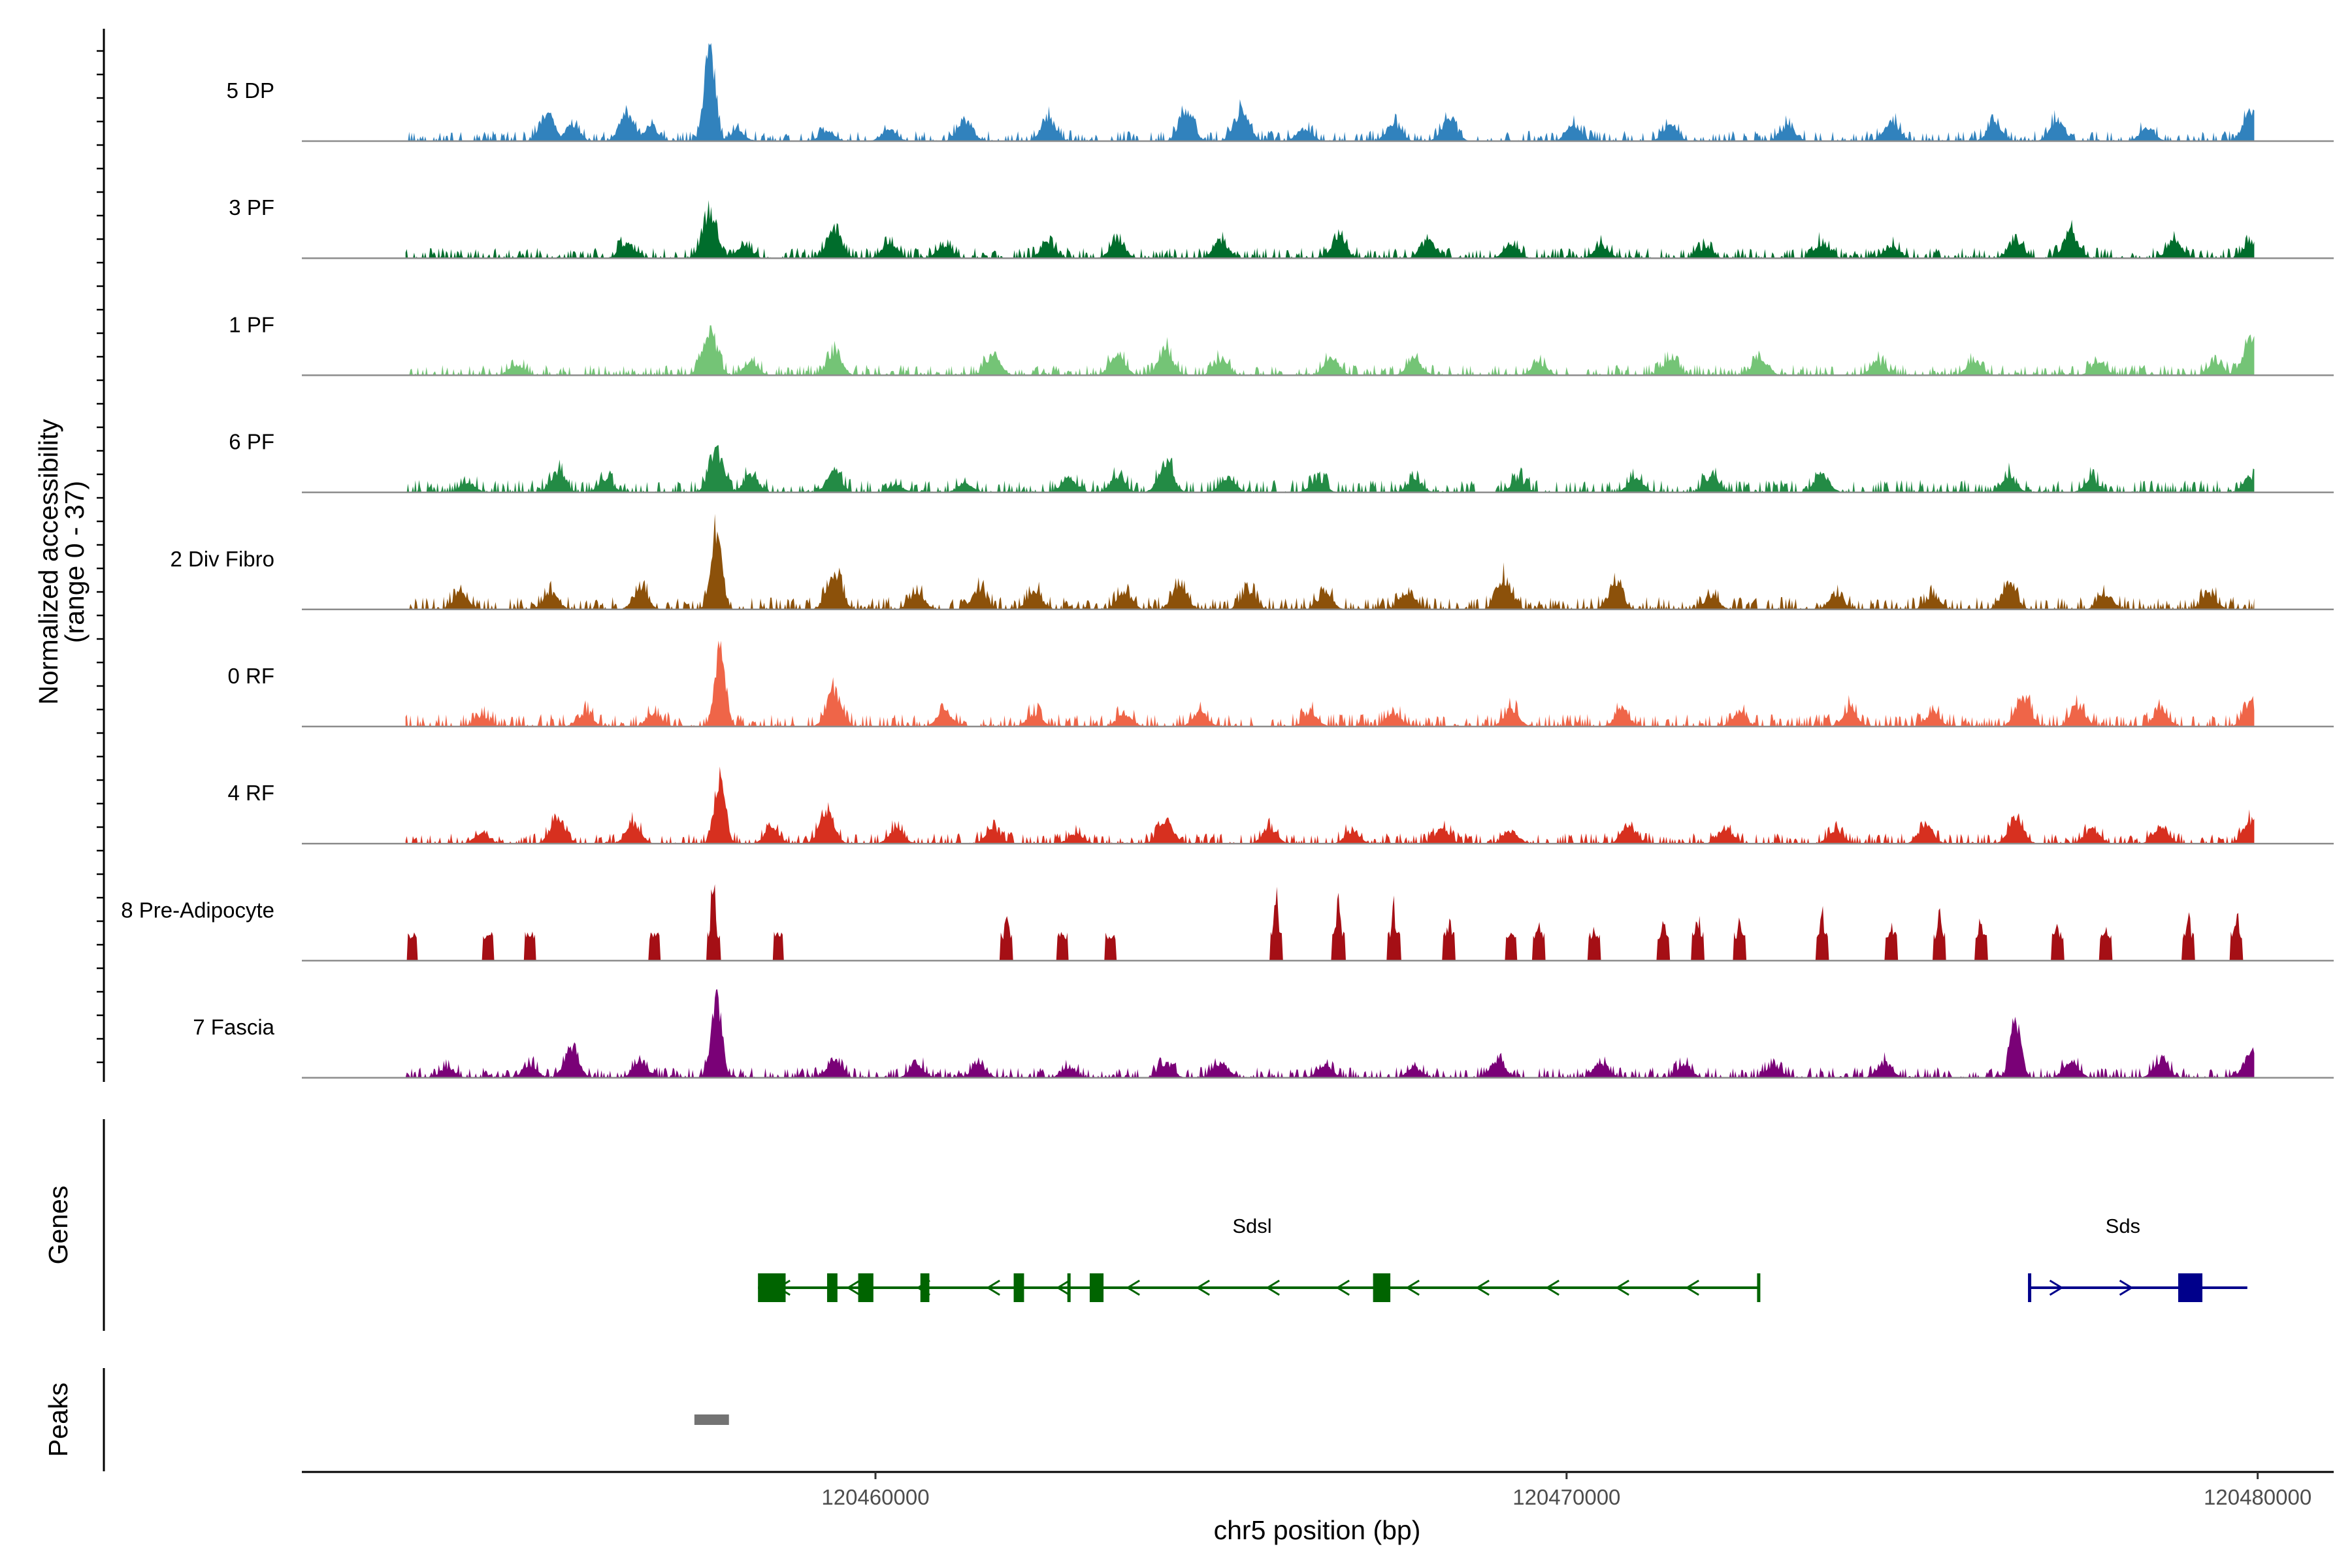 Image resolution: width=2352 pixels, height=1568 pixels. I want to click on genes-panel-label: Genes, so click(58, 1225).